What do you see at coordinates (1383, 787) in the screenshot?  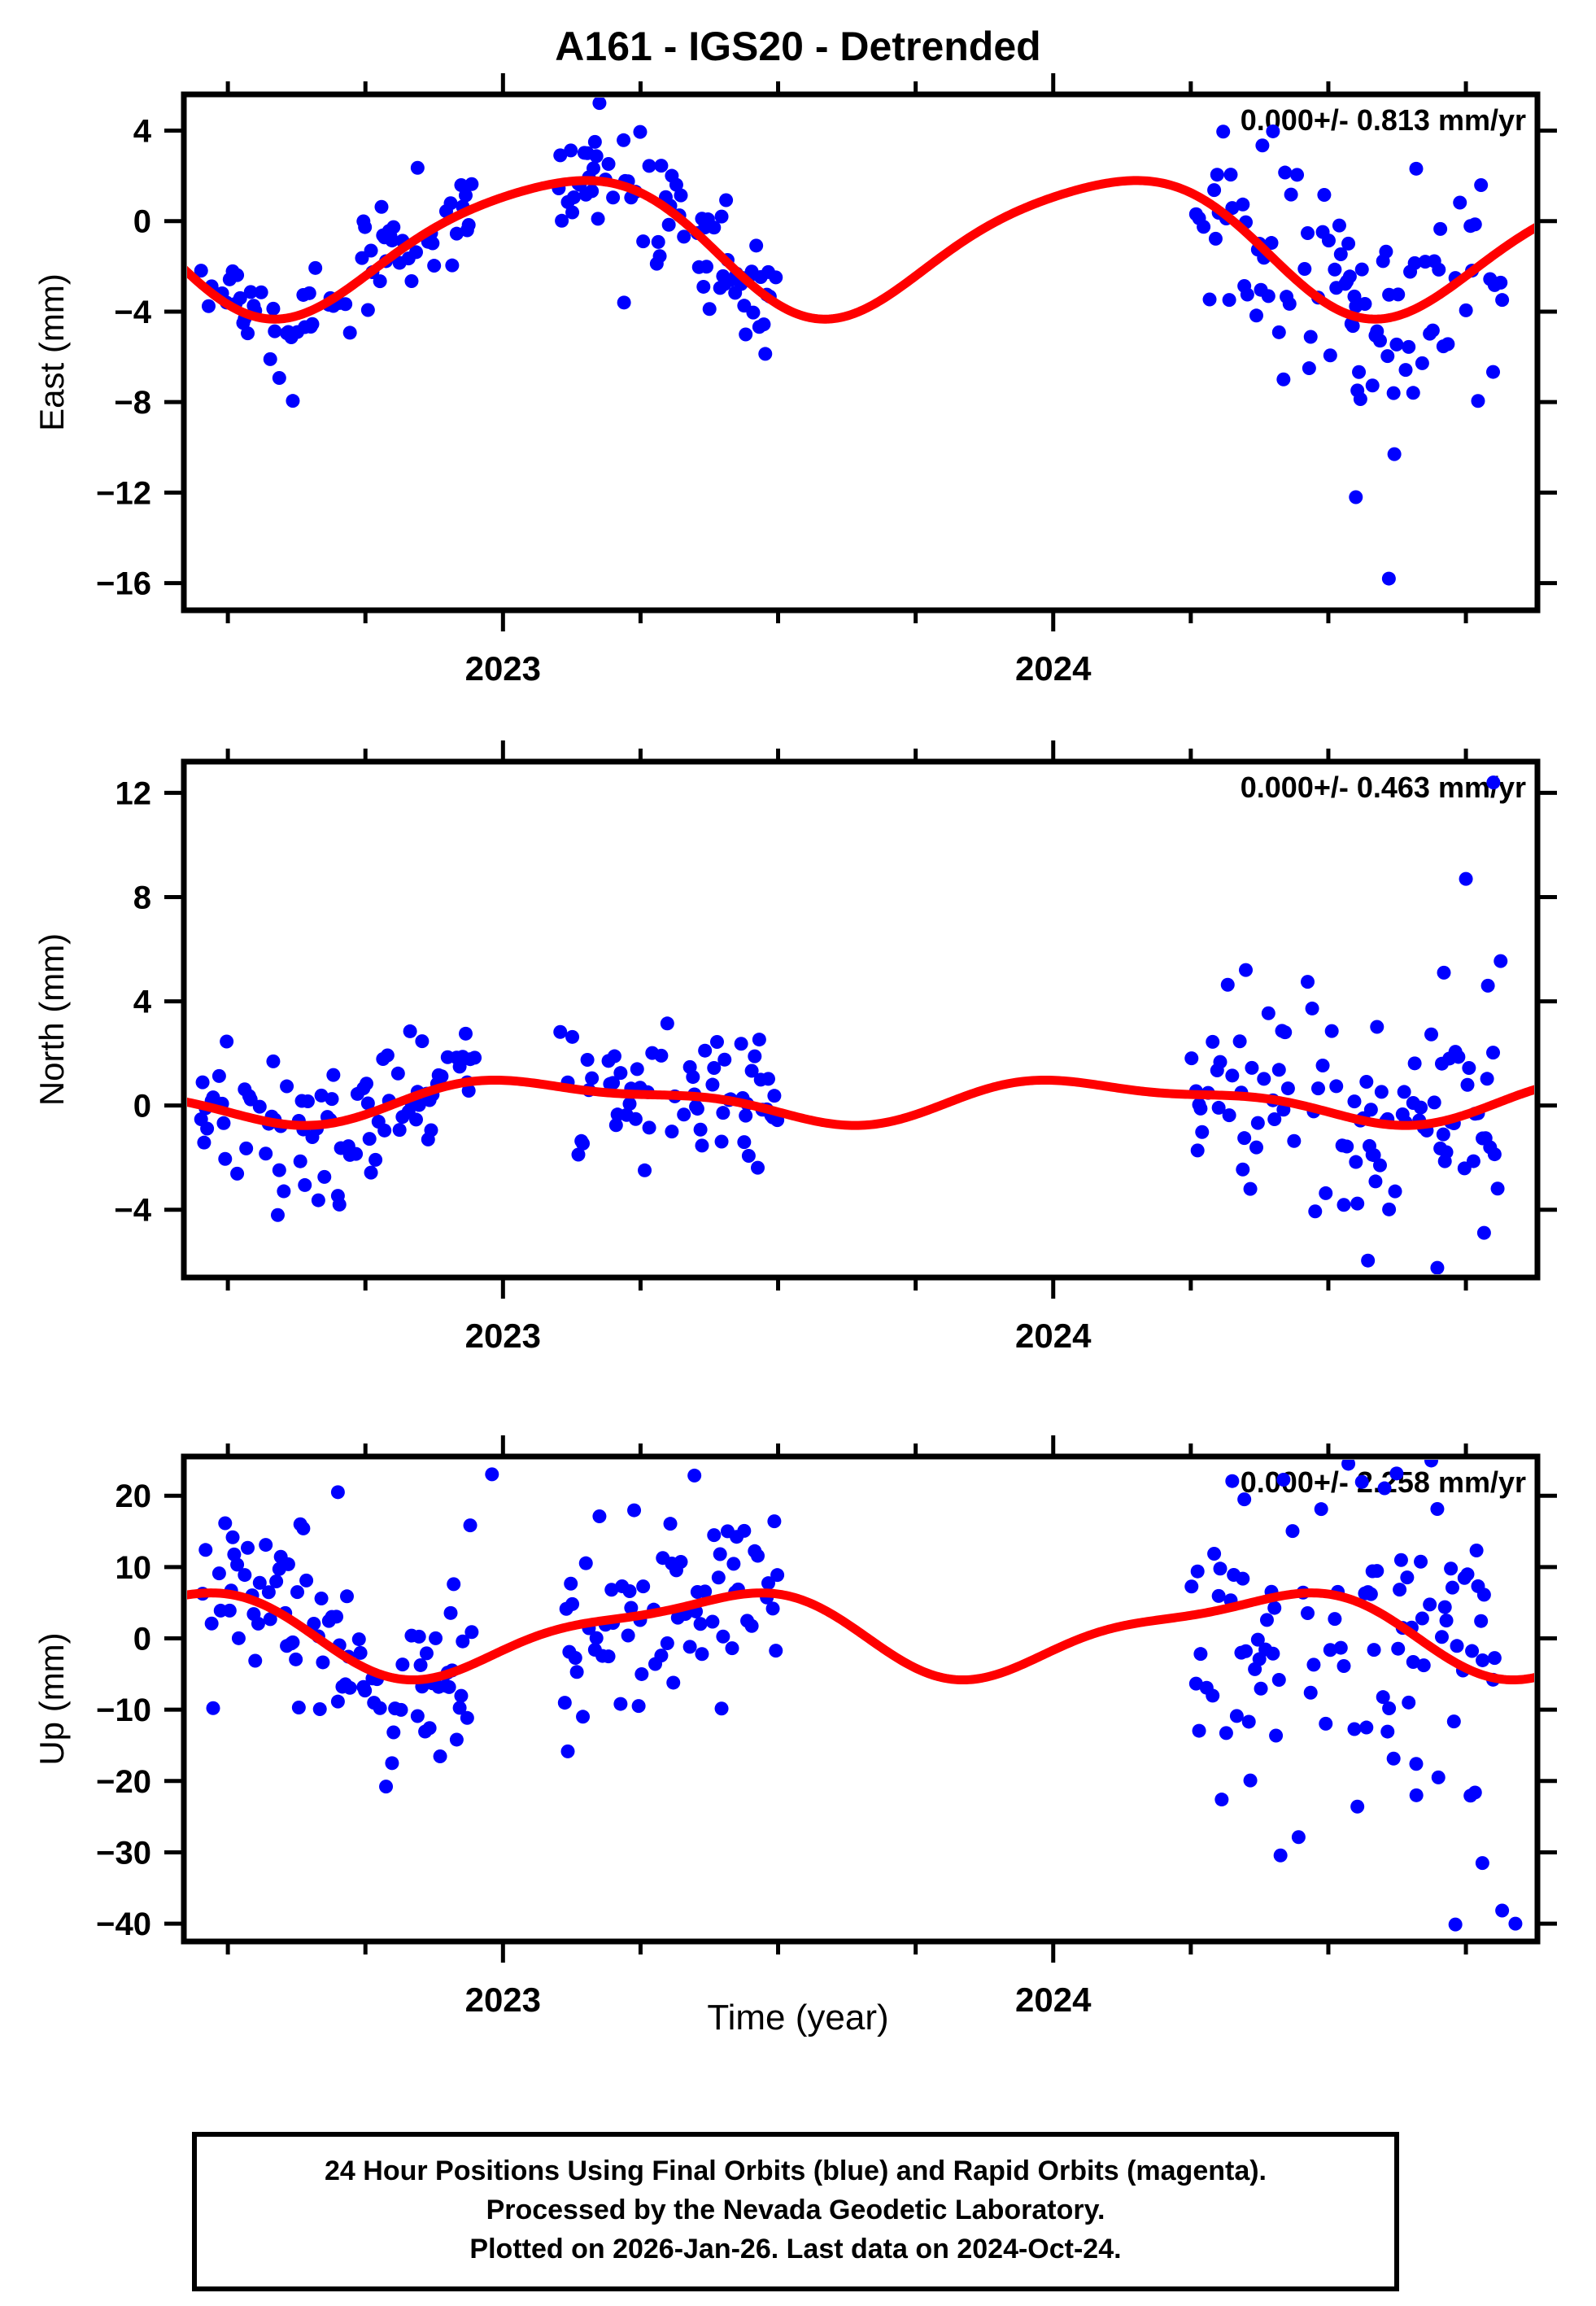 I see `rate-annotation: 0.000+/- 0.463 mm/yr` at bounding box center [1383, 787].